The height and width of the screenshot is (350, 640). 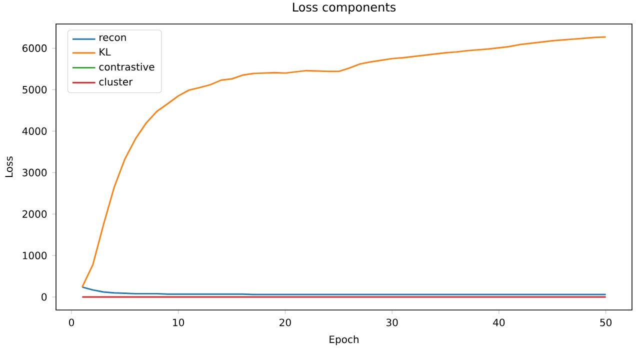 What do you see at coordinates (116, 82) in the screenshot?
I see `legend-label: cluster` at bounding box center [116, 82].